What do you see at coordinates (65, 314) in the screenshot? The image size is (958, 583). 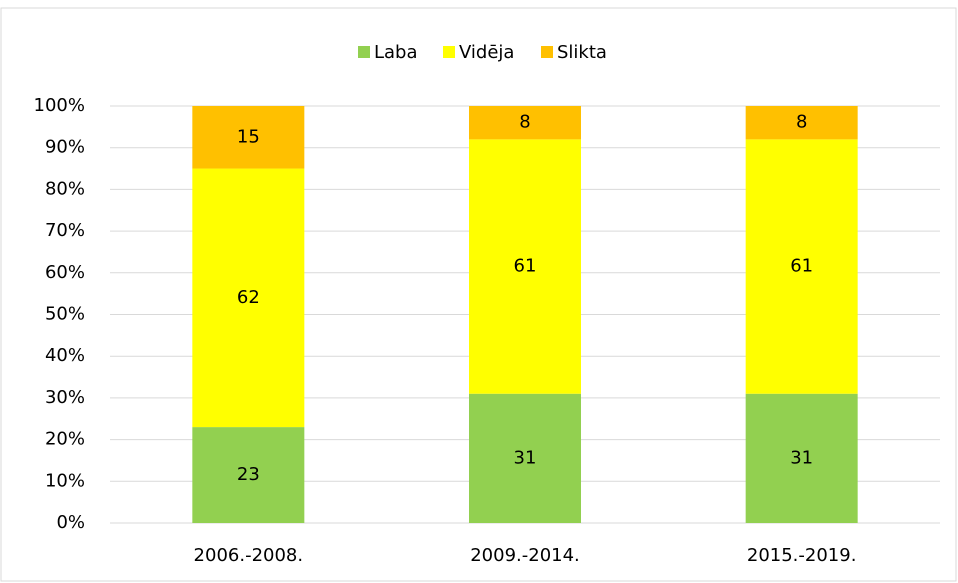 I see `y-tick-label: 50%` at bounding box center [65, 314].